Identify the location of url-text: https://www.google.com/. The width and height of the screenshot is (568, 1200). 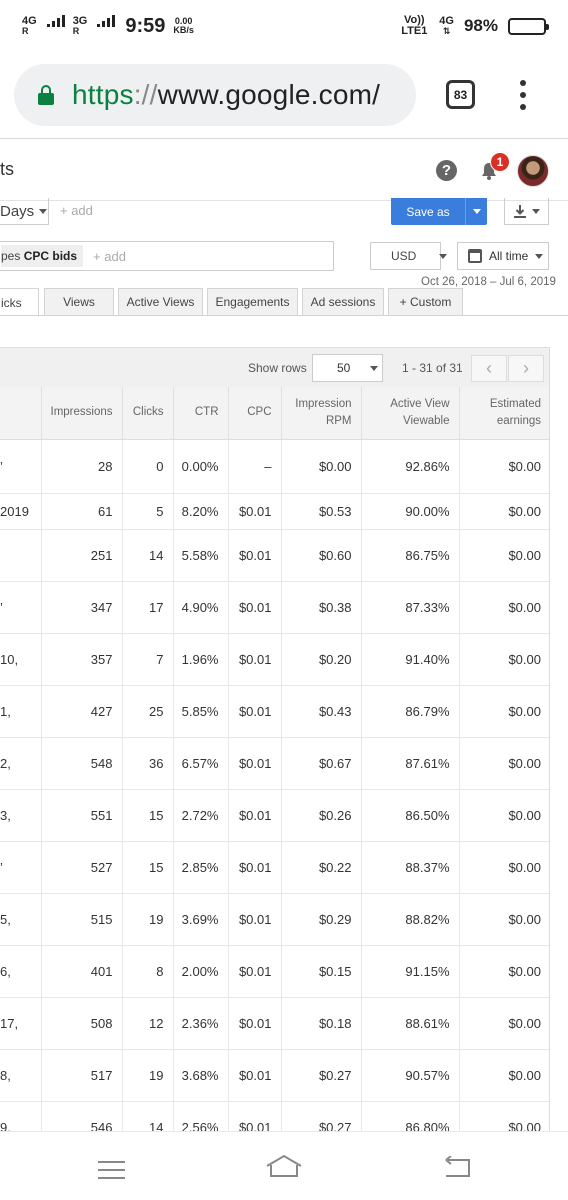
(226, 95).